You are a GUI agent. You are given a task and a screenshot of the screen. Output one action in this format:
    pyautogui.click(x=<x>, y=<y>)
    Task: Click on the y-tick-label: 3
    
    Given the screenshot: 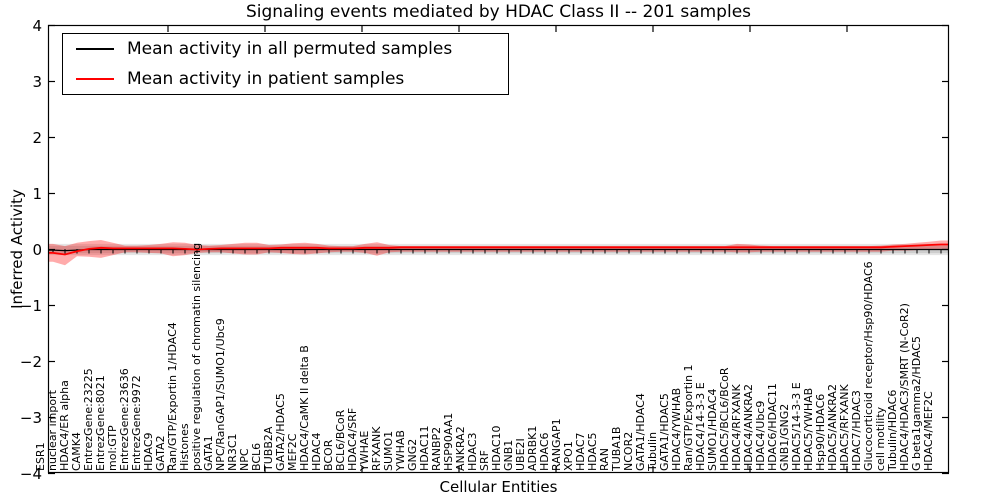 What is the action you would take?
    pyautogui.click(x=37, y=81)
    